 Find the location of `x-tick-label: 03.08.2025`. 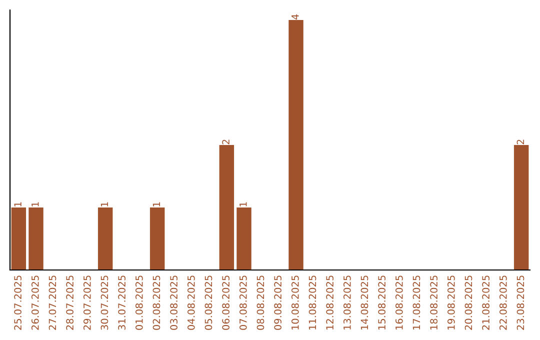

x-tick-label: 03.08.2025 is located at coordinates (174, 303).